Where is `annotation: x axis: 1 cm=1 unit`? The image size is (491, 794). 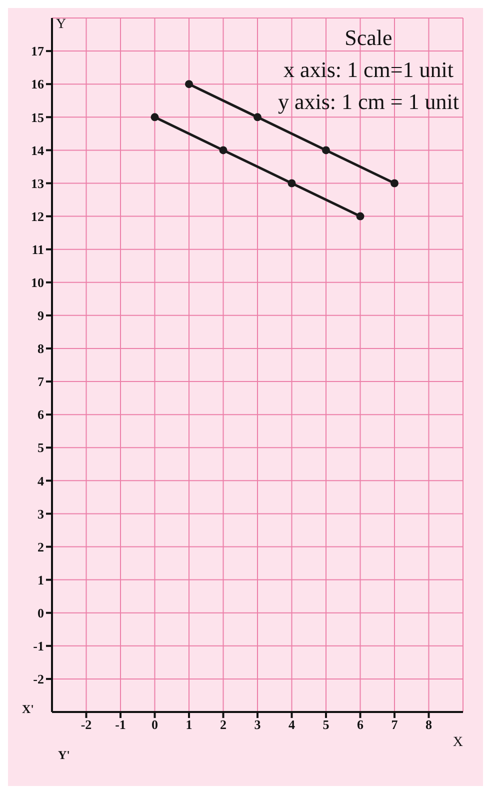 annotation: x axis: 1 cm=1 unit is located at coordinates (368, 70).